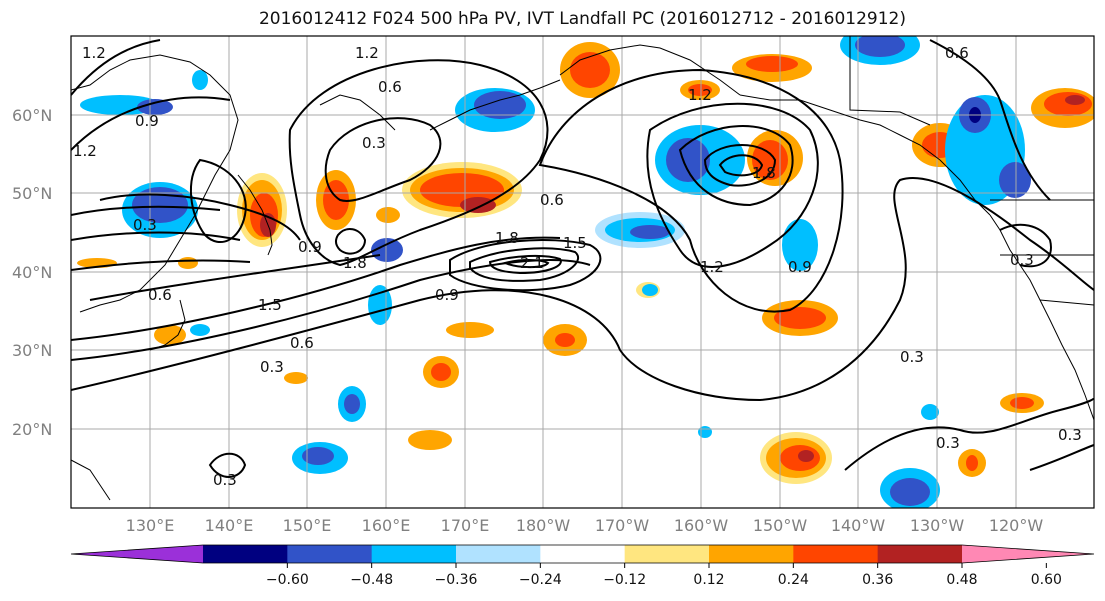  What do you see at coordinates (137, 554) in the screenshot?
I see `colorbar-extend-low` at bounding box center [137, 554].